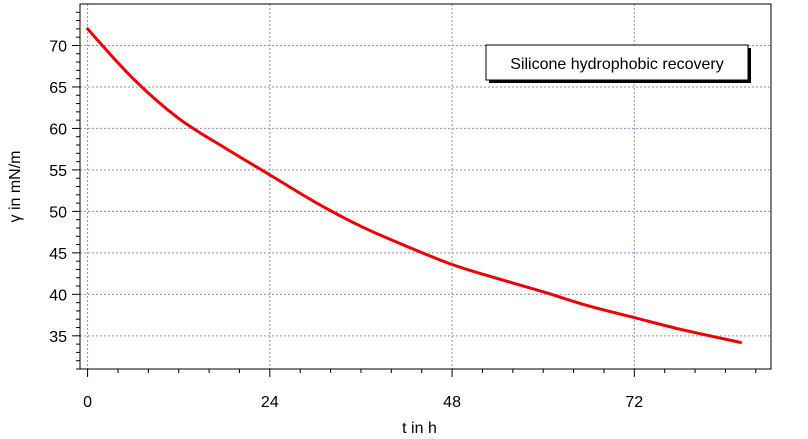 This screenshot has height=439, width=808. I want to click on x-axis-label: t in h, so click(419, 428).